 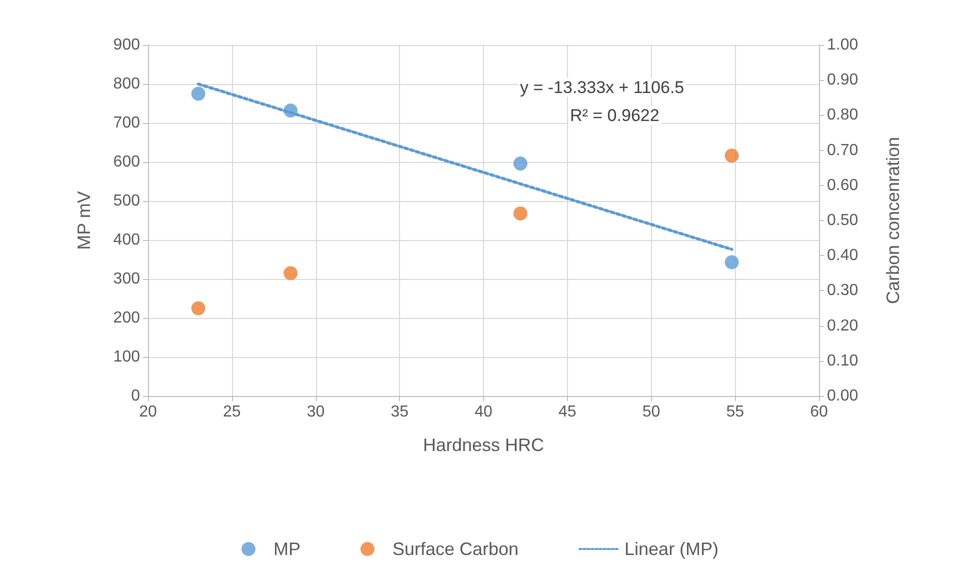 What do you see at coordinates (842, 255) in the screenshot?
I see `y2-tick-label: 0.40` at bounding box center [842, 255].